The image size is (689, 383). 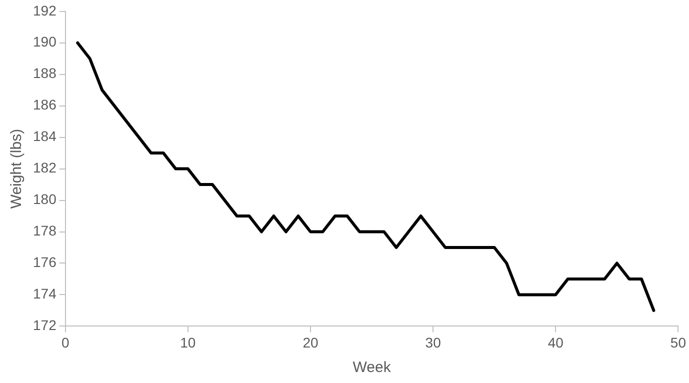 What do you see at coordinates (45, 168) in the screenshot?
I see `y-tick-label: 182` at bounding box center [45, 168].